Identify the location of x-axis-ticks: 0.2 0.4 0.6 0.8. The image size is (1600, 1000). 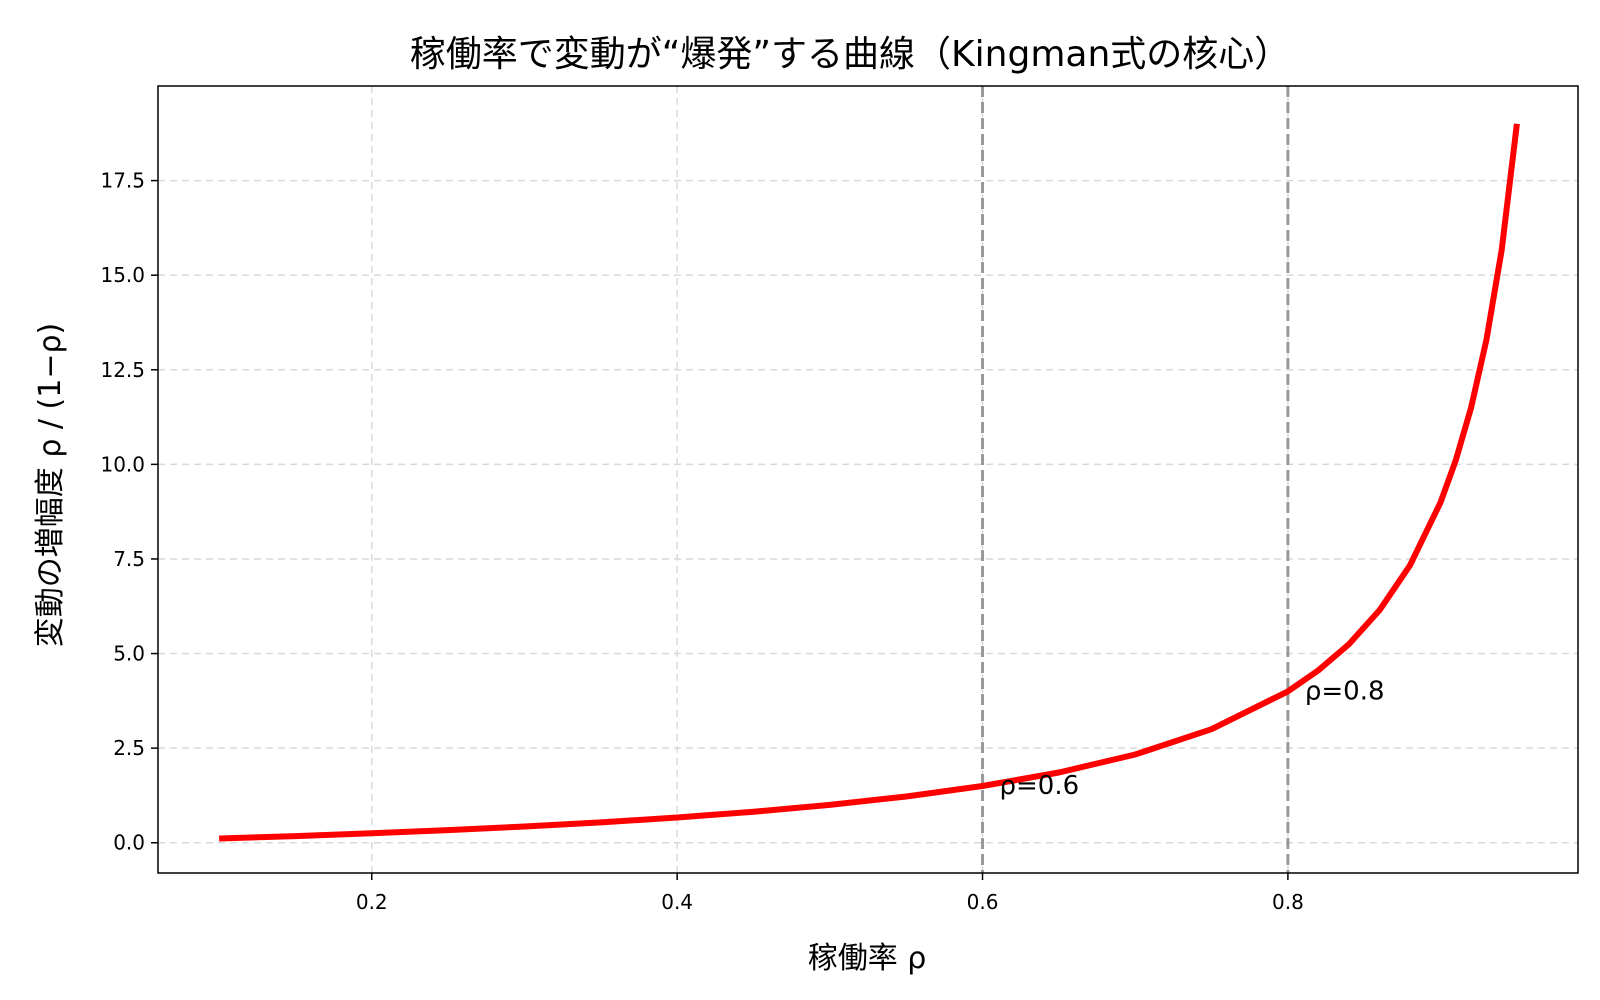
(830, 893).